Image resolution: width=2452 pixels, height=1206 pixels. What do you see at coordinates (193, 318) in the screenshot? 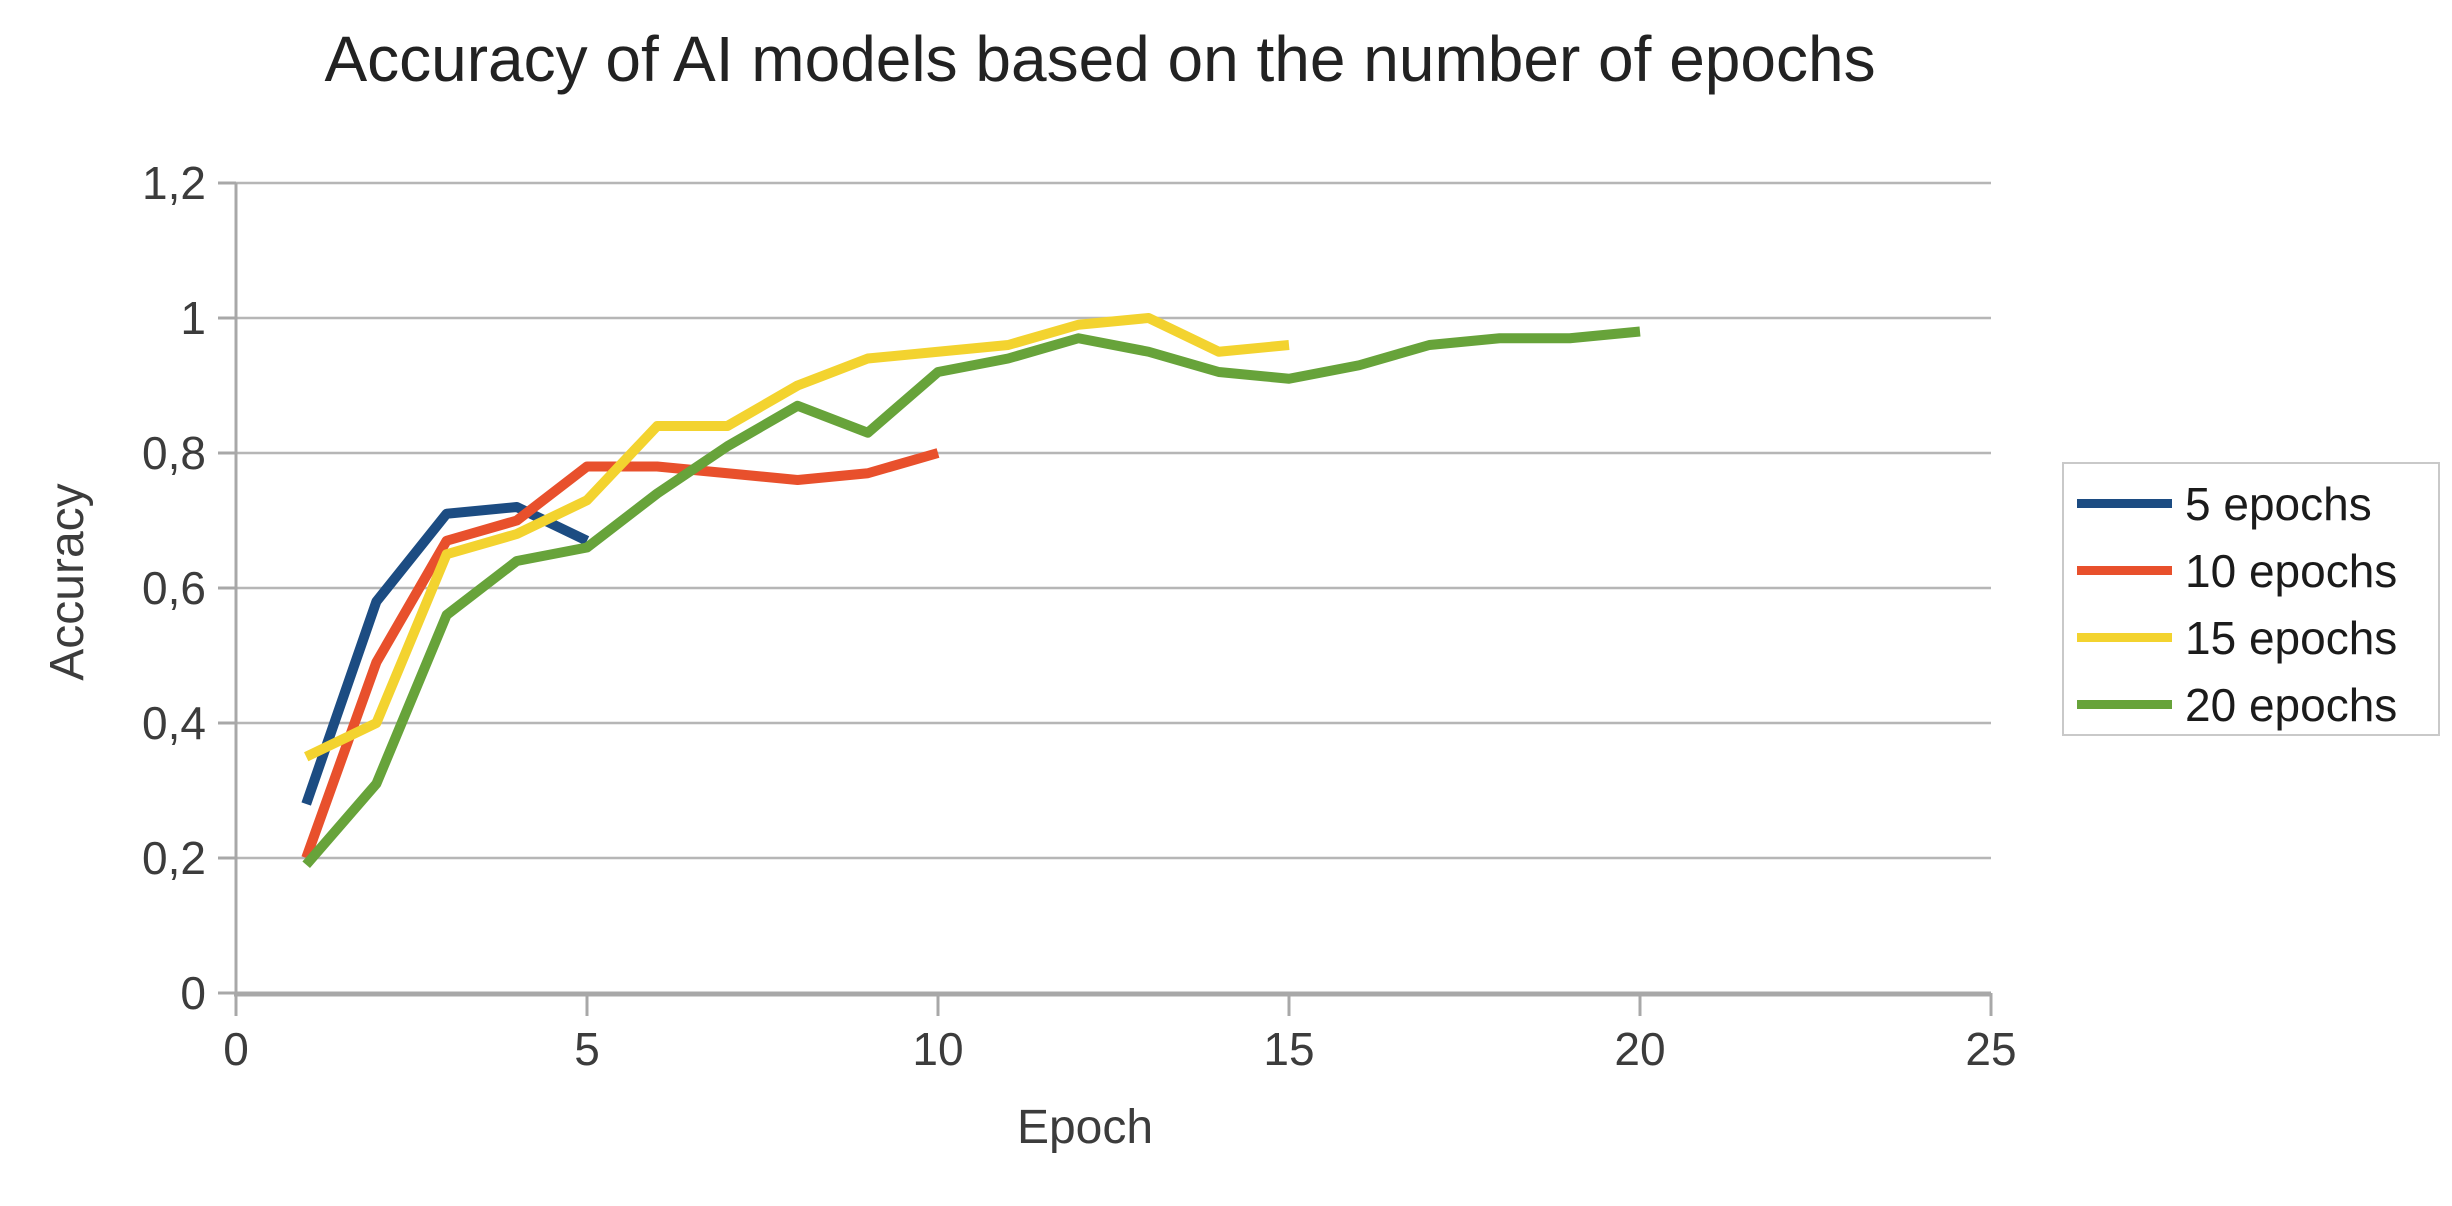
I see `y-tick-label: 1` at bounding box center [193, 318].